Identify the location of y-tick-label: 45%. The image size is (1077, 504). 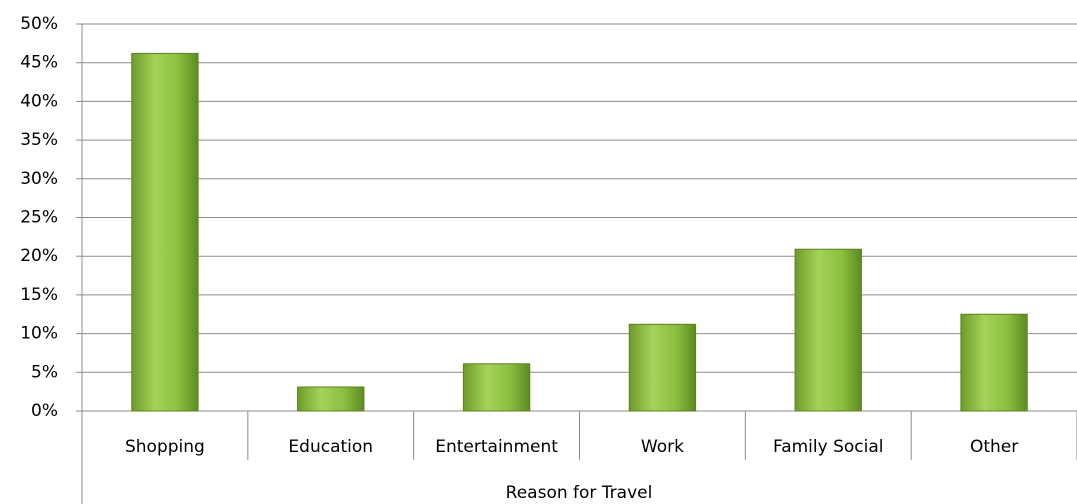
(39, 63).